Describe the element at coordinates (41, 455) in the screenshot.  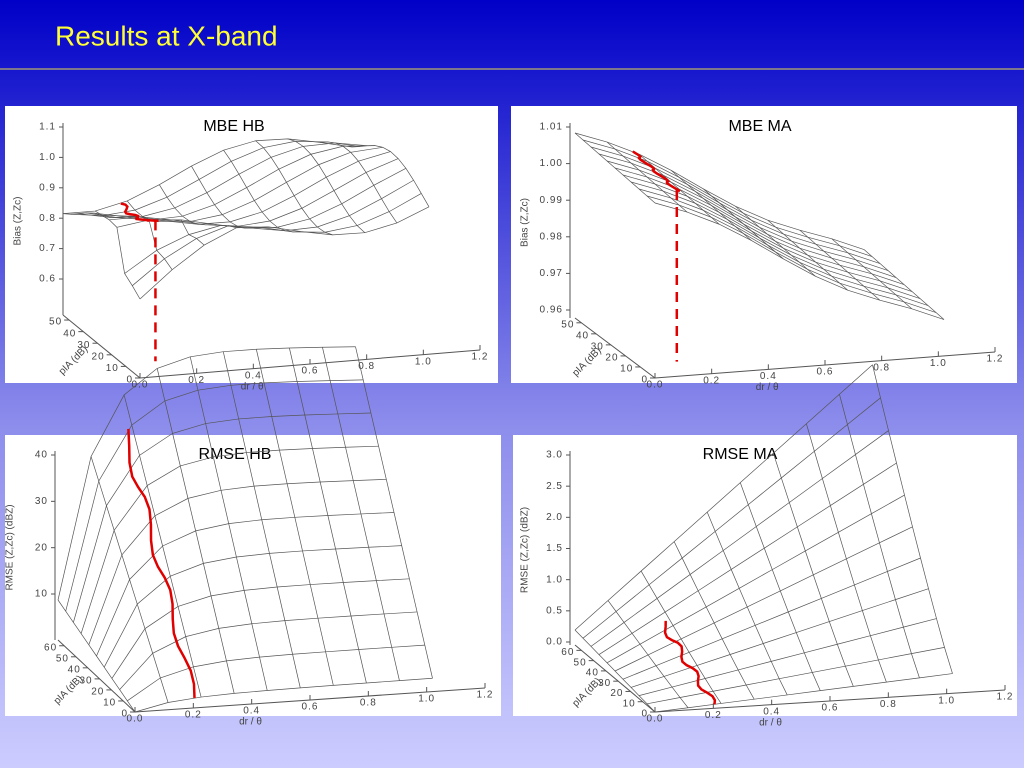
I see `z-tick-label: 40` at that location.